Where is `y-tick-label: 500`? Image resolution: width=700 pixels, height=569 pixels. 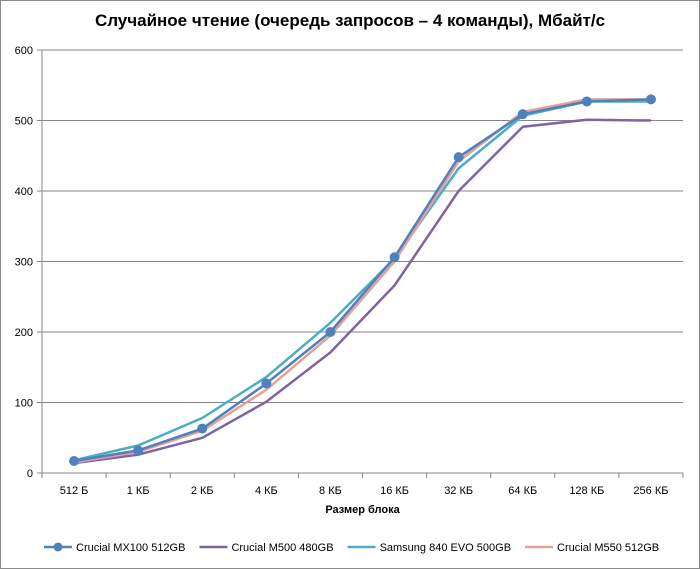
y-tick-label: 500 is located at coordinates (24, 122).